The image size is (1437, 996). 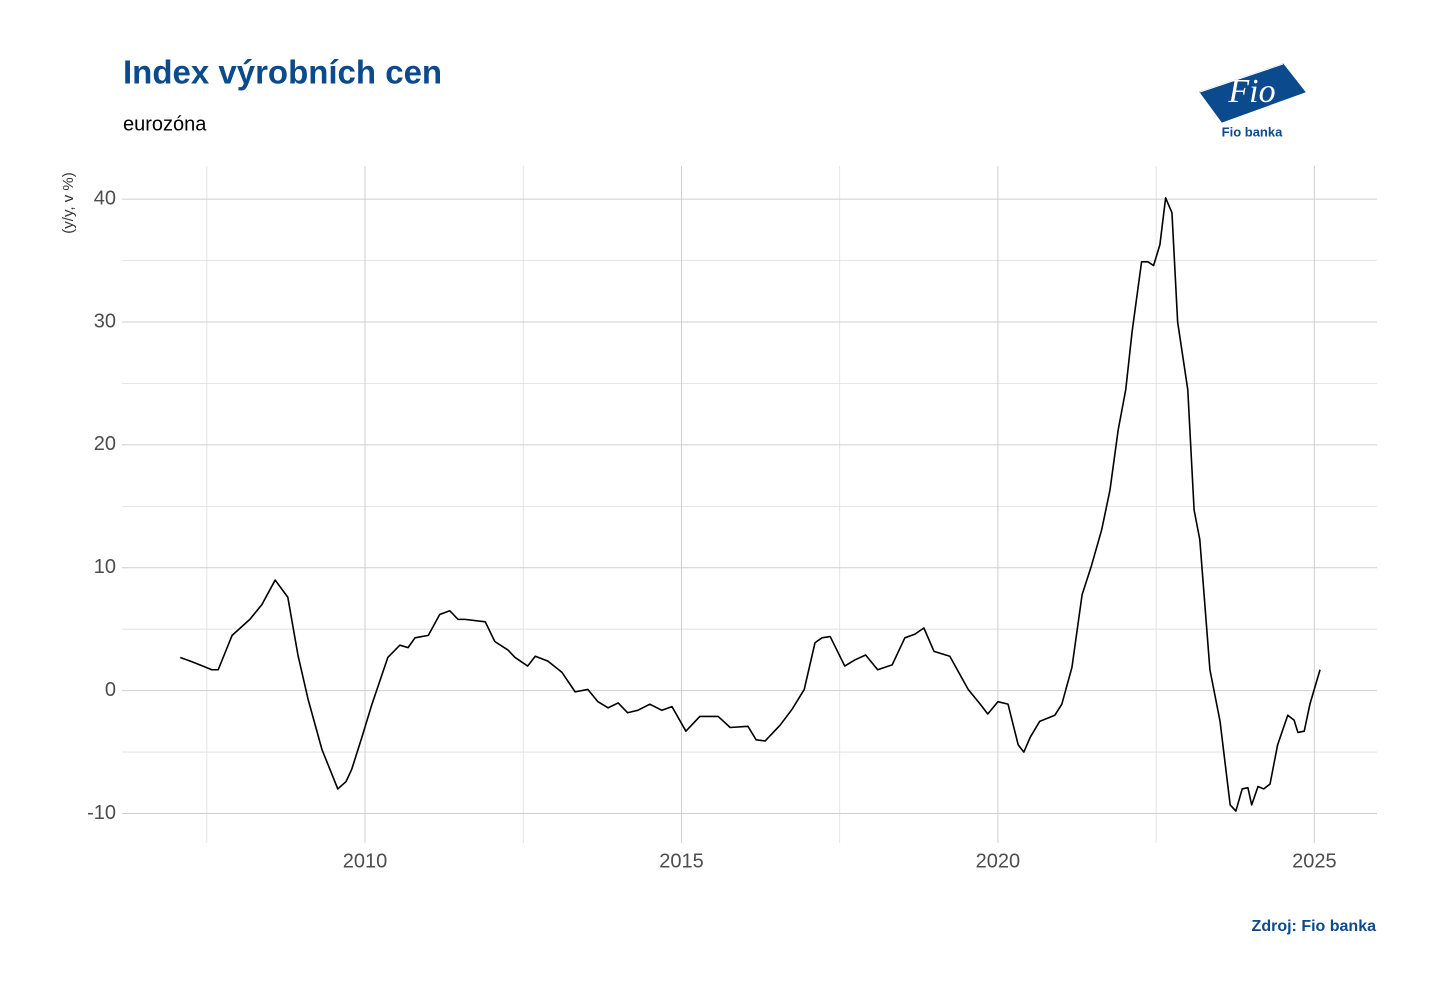 What do you see at coordinates (105, 567) in the screenshot?
I see `y-tick-label: 10` at bounding box center [105, 567].